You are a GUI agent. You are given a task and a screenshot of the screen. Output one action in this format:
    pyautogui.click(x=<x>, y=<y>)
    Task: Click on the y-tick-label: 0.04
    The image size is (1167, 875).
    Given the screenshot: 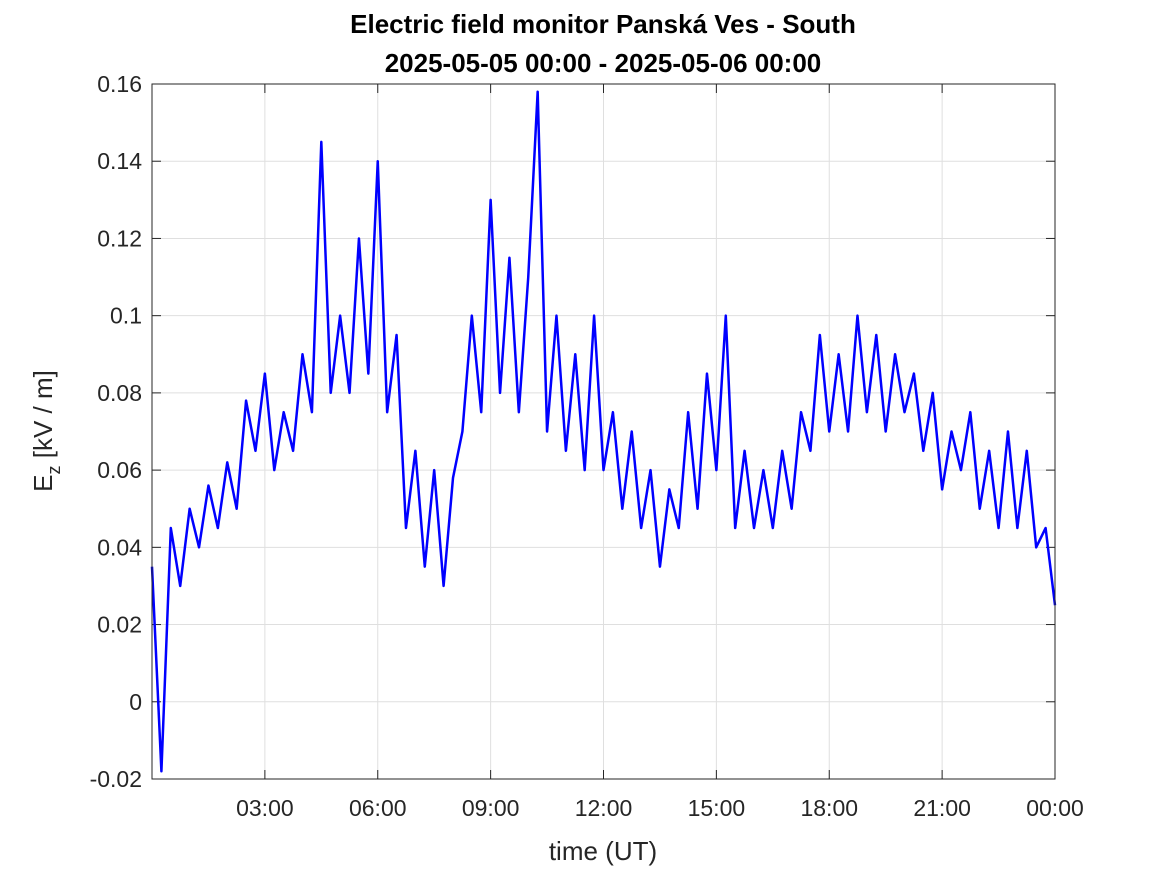 What is the action you would take?
    pyautogui.click(x=119, y=547)
    